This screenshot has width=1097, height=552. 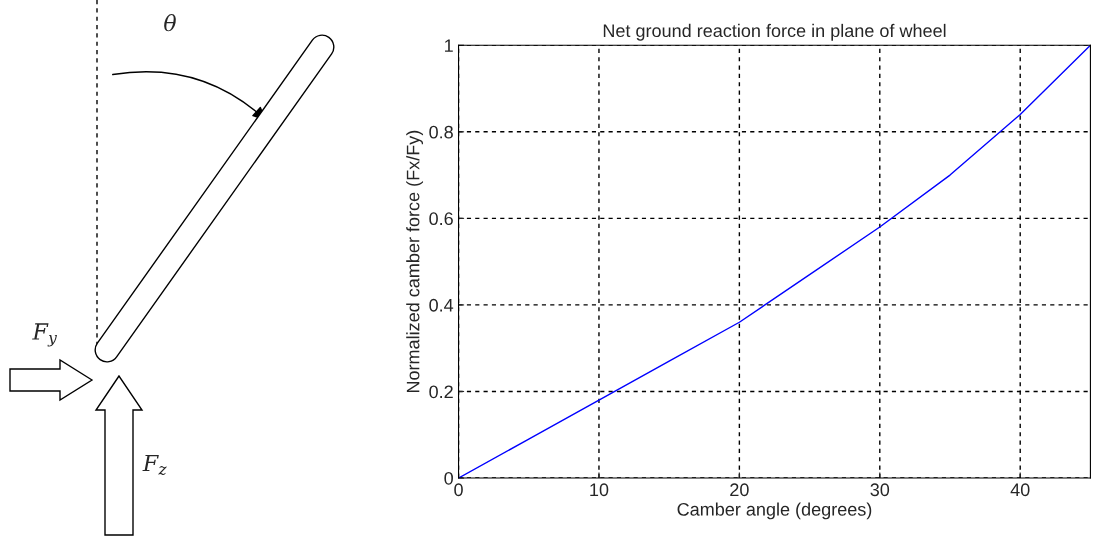 What do you see at coordinates (441, 305) in the screenshot?
I see `y-tick-label: 0.4` at bounding box center [441, 305].